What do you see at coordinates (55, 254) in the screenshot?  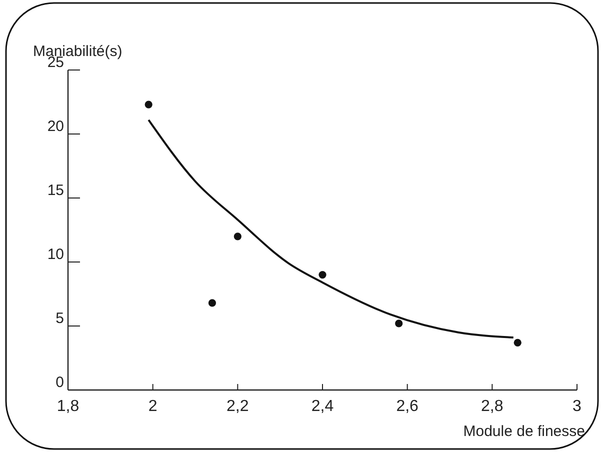 I see `y-tick-label: 10` at bounding box center [55, 254].